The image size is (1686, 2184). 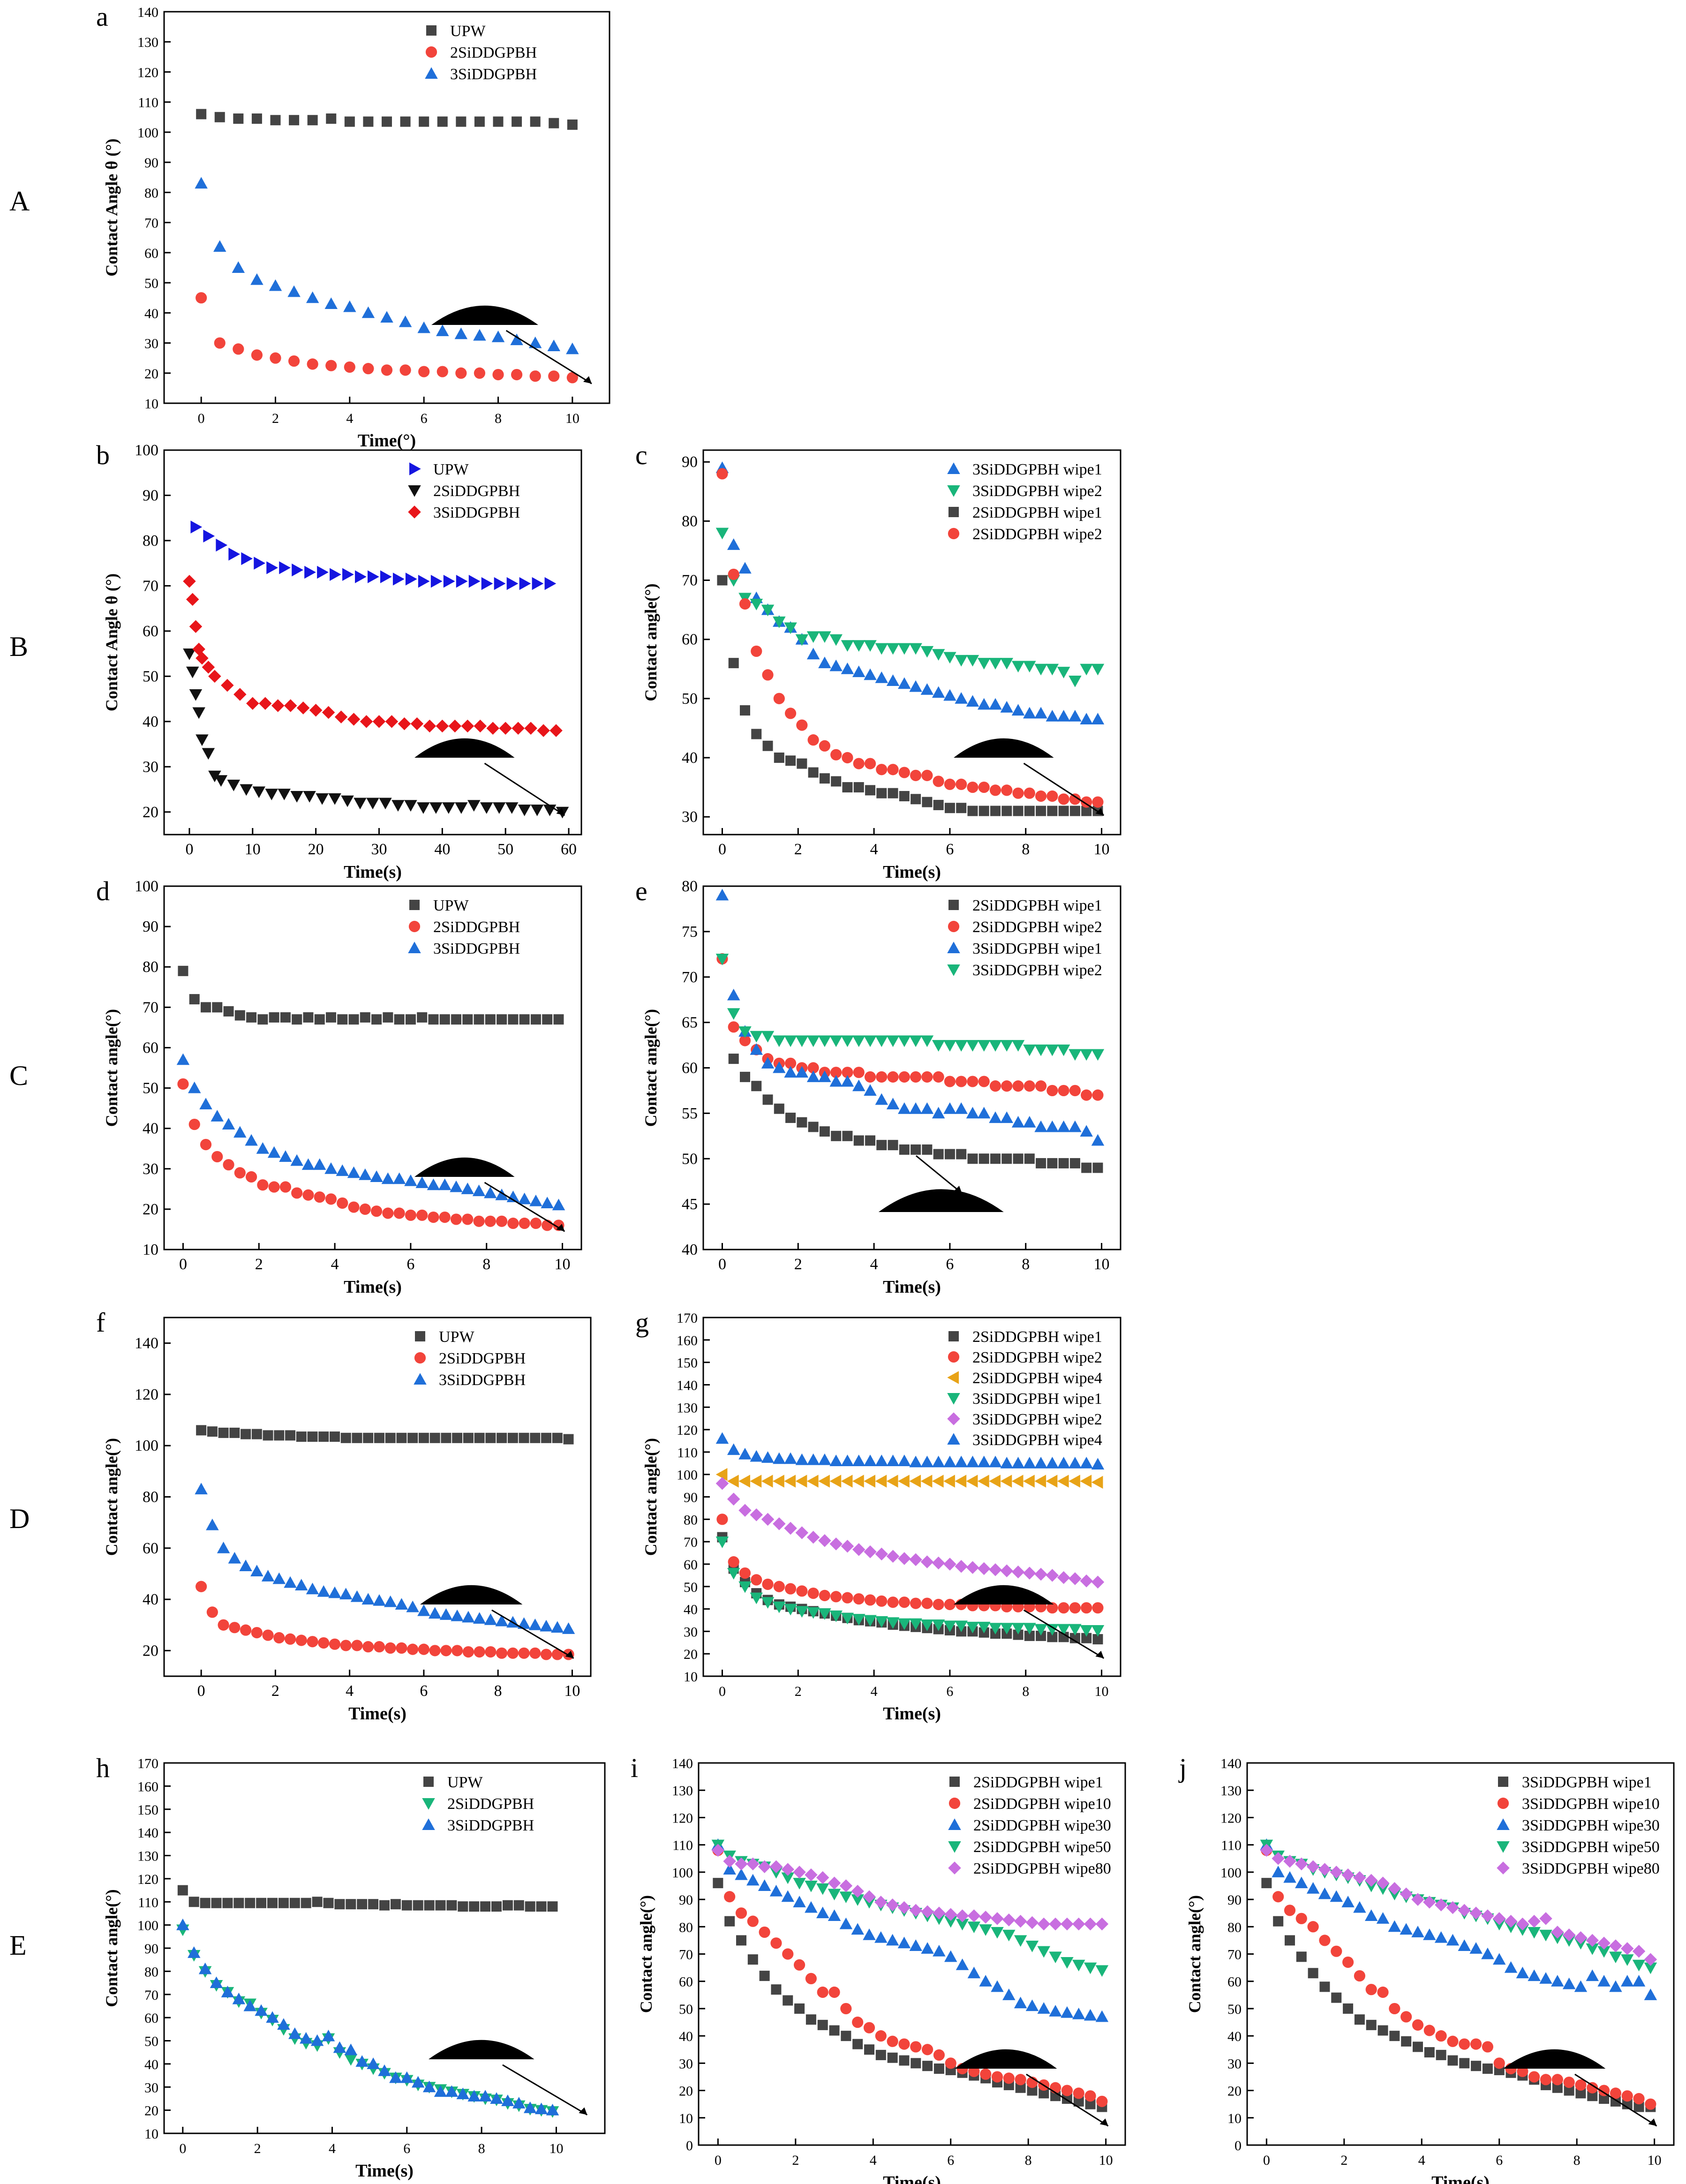 What do you see at coordinates (483, 1380) in the screenshot?
I see `legend-label: 3SiDDGPBH` at bounding box center [483, 1380].